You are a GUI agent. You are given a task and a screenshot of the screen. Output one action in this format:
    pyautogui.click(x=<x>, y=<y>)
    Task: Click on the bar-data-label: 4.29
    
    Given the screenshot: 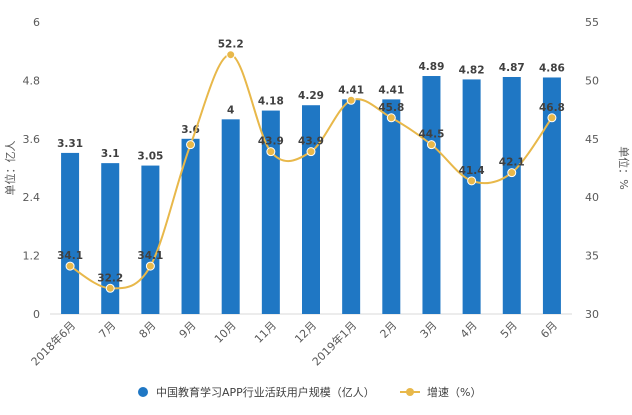 What is the action you would take?
    pyautogui.click(x=311, y=96)
    